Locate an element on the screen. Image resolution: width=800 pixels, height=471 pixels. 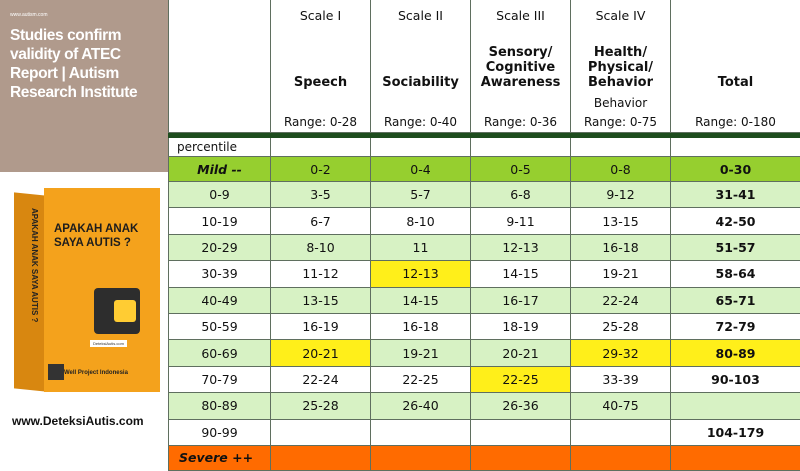
table-row: 20-29 8-10 11 12-13 16-18 51-57 is located at coordinates (484, 247).